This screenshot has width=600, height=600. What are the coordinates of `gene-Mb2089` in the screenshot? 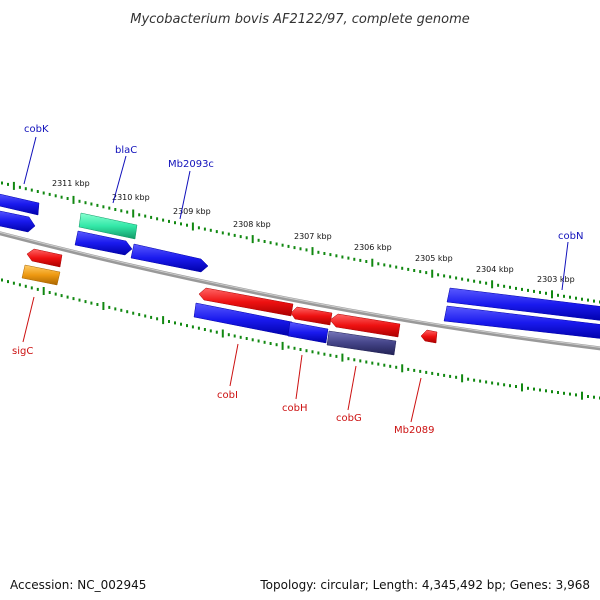 It's located at (429, 336).